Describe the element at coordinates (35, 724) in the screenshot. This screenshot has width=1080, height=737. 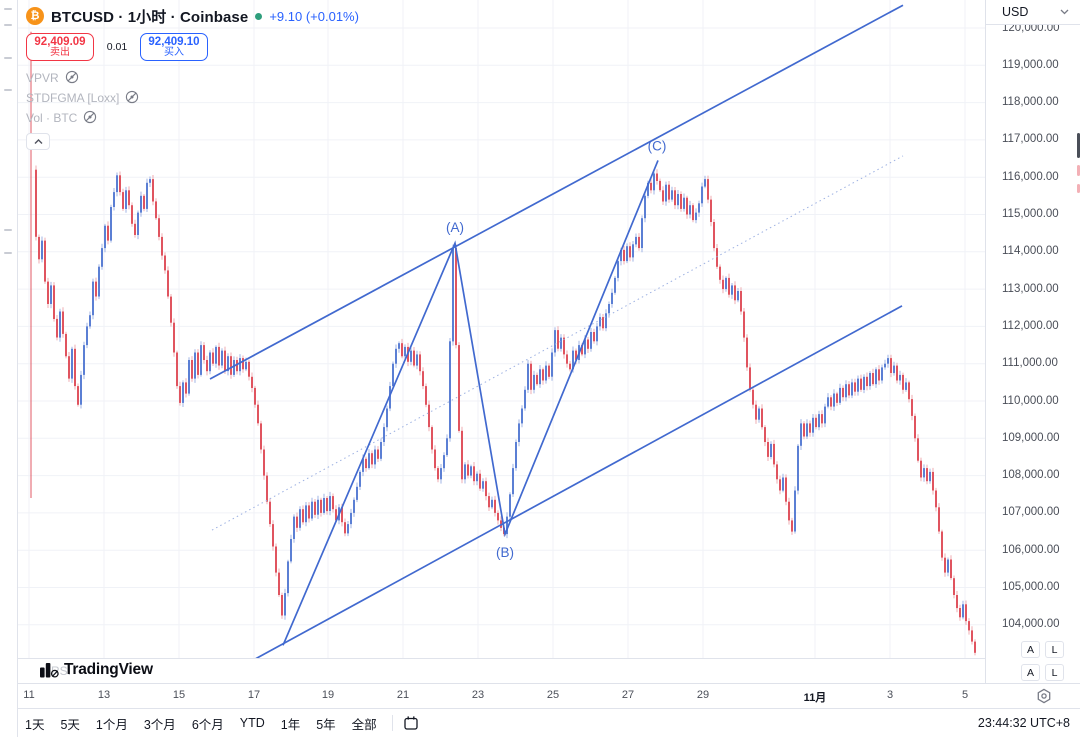
I see `range-button-1天: 1天` at that location.